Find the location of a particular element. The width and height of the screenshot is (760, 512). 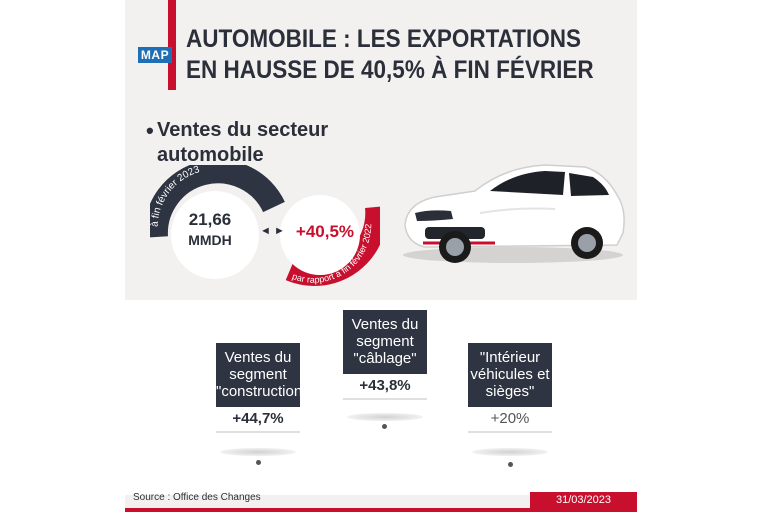

card-construction-value: +44,7% is located at coordinates (258, 420).